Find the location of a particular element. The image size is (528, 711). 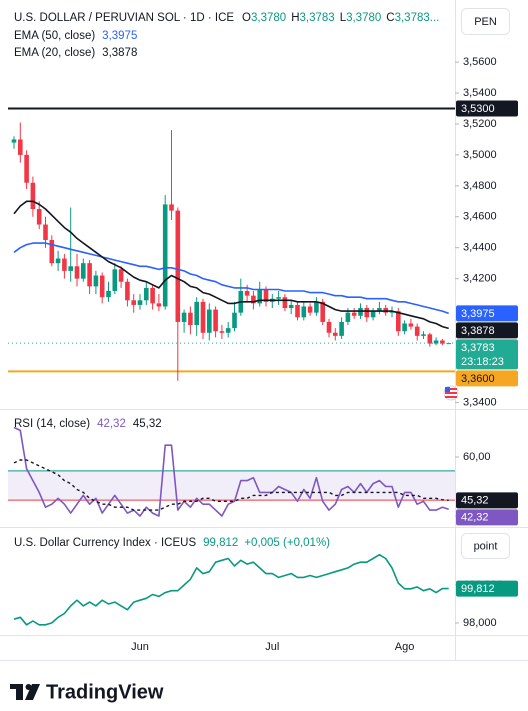

currency-button is located at coordinates (485, 21).